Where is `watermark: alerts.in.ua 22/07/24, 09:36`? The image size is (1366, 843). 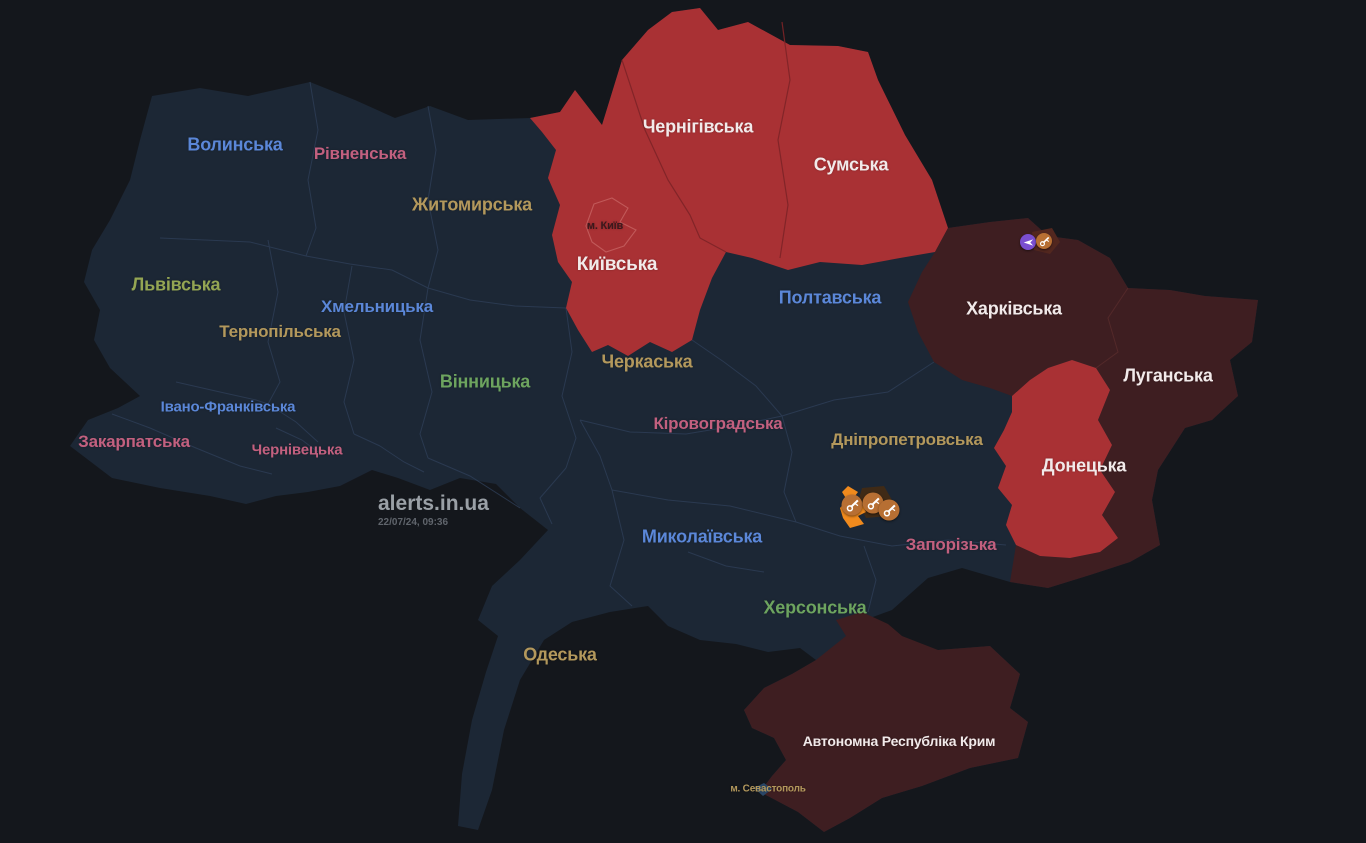 watermark: alerts.in.ua 22/07/24, 09:36 is located at coordinates (433, 510).